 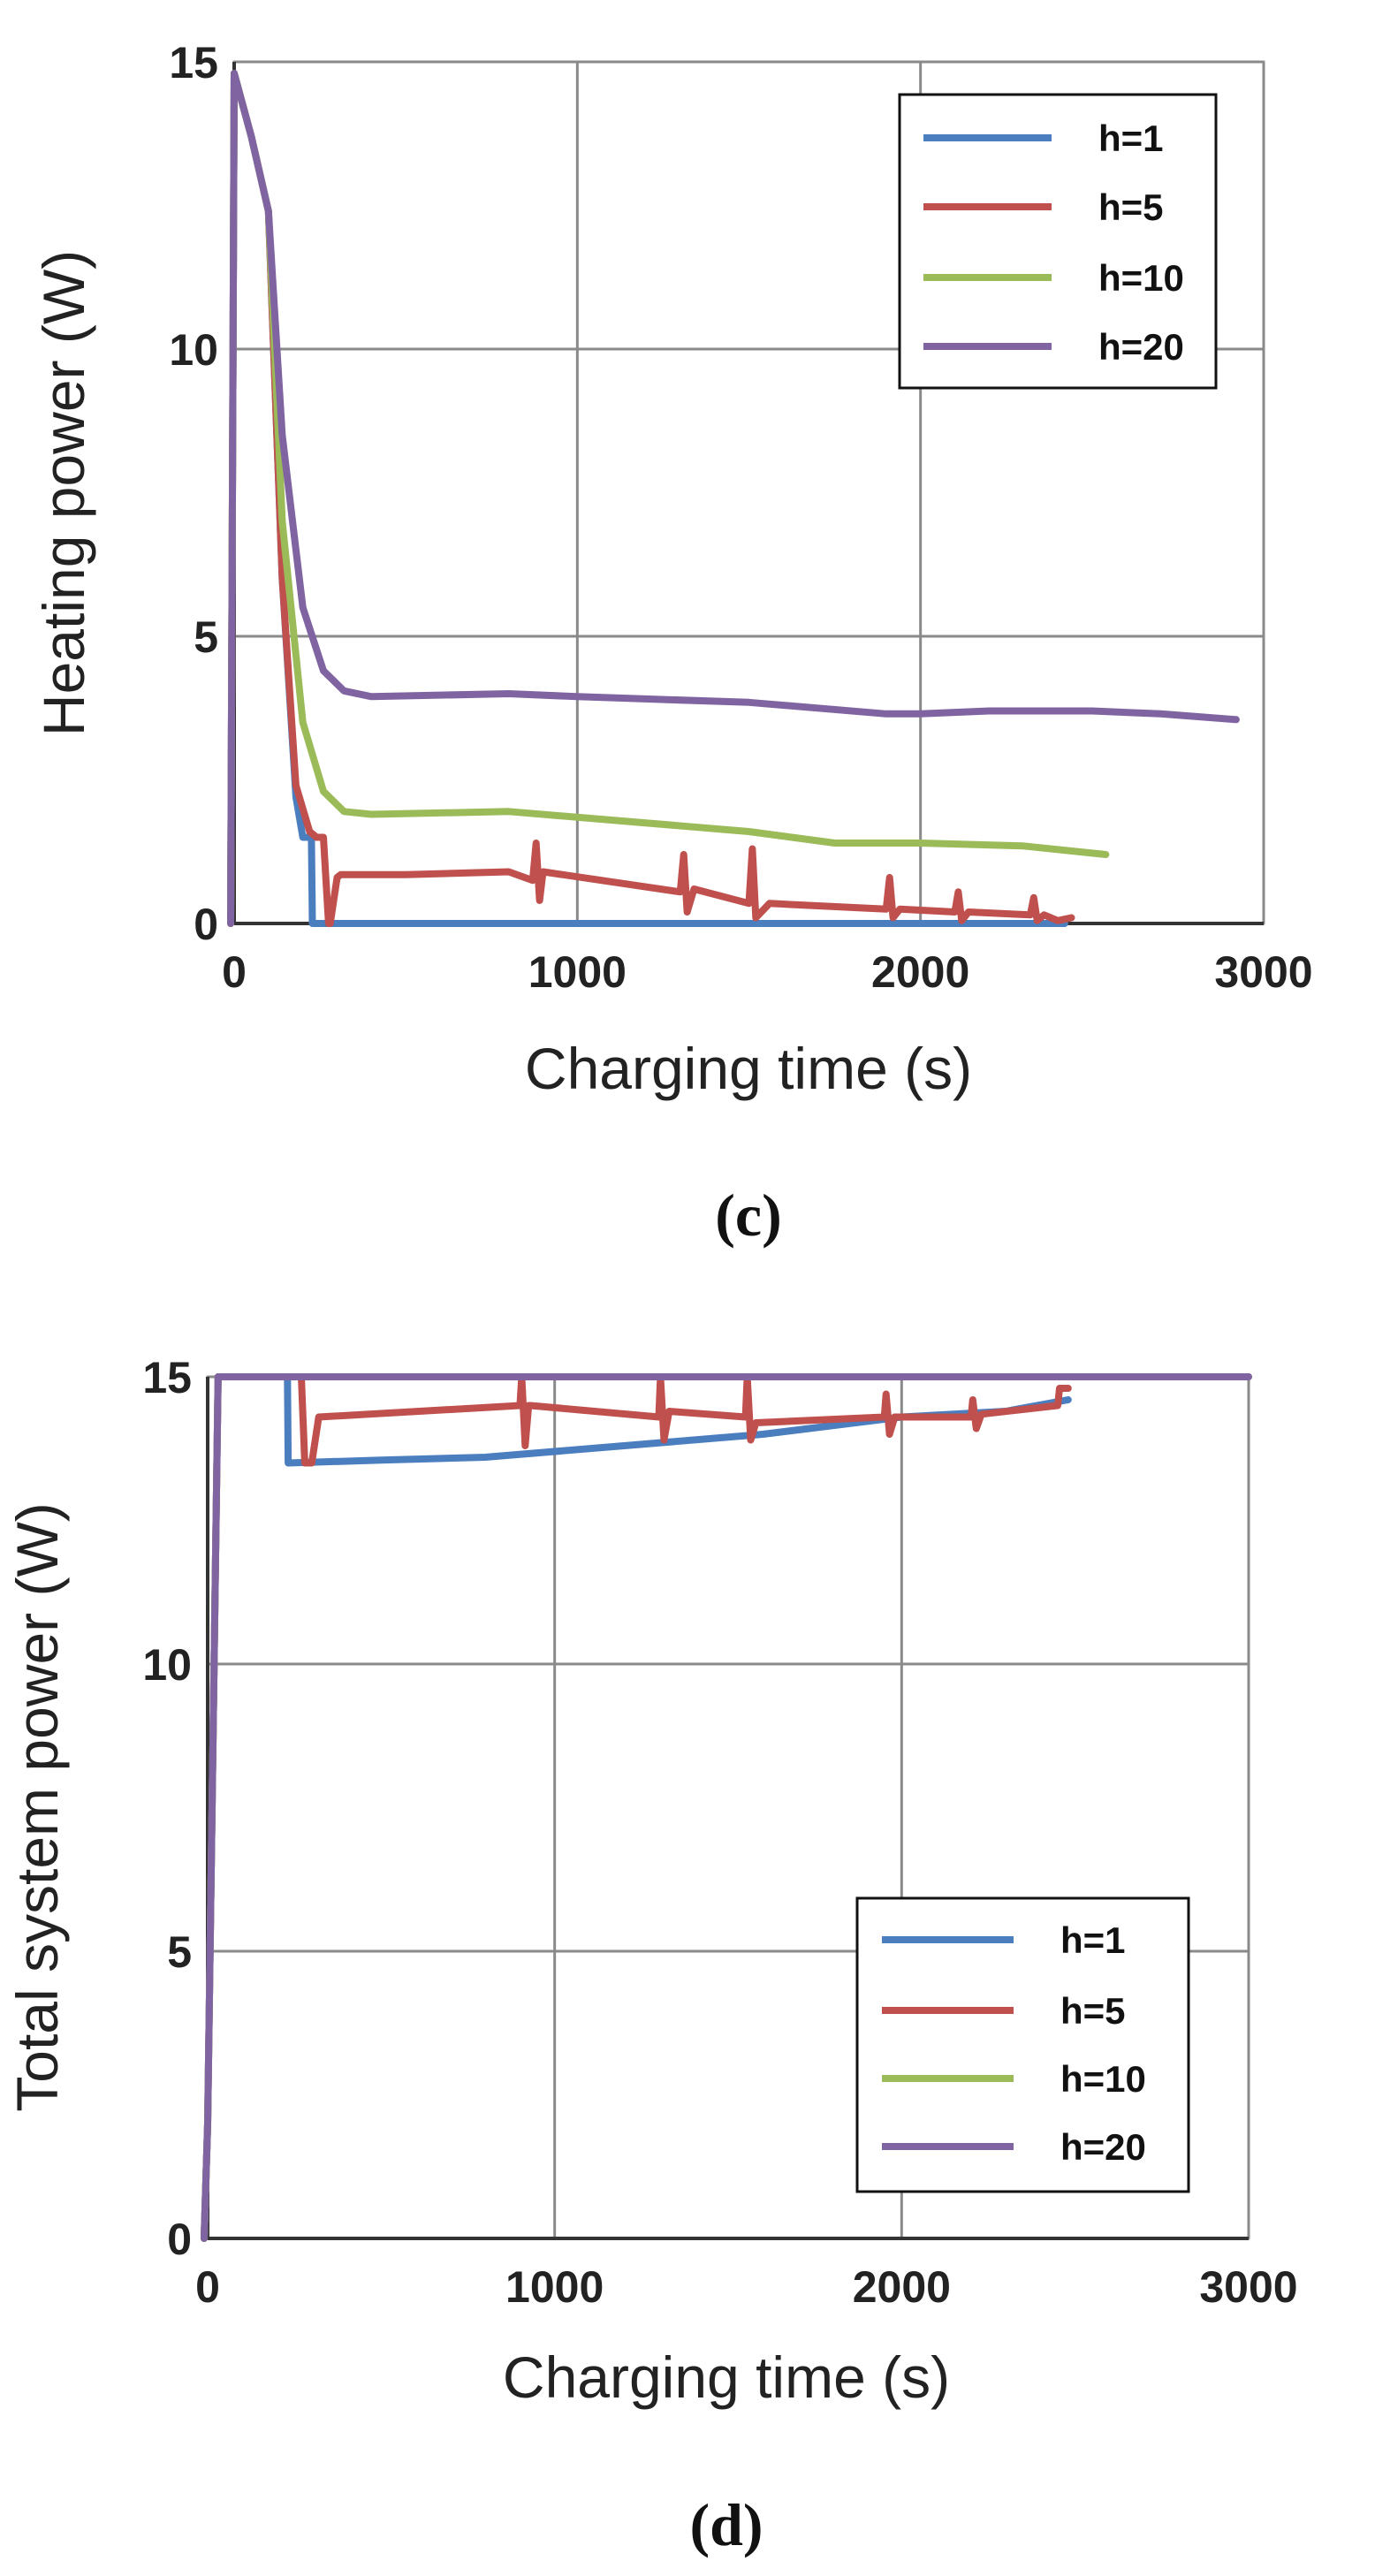 What do you see at coordinates (1103, 2147) in the screenshot?
I see `legend-label-d-h20: h=20` at bounding box center [1103, 2147].